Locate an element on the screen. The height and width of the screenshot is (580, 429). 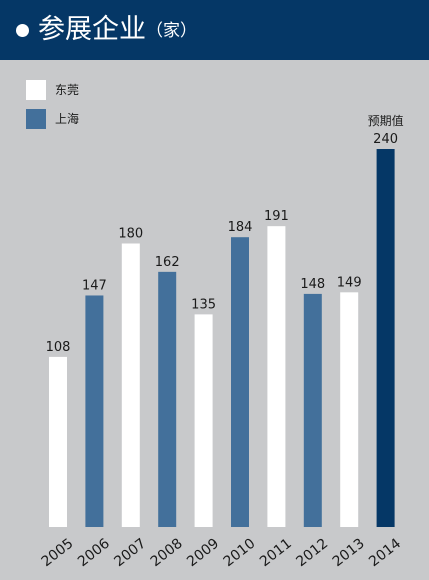
tick-label-2008: 2008 is located at coordinates (167, 553).